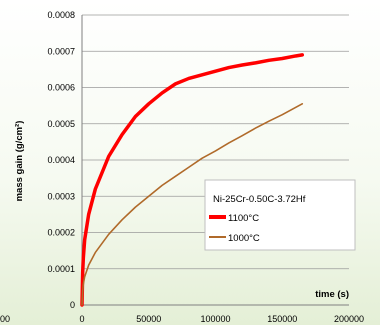 This screenshot has width=380, height=325. I want to click on legend: Ni-25Cr-0.50C-3.72Hf 1100°C 1000°C, so click(280, 215).